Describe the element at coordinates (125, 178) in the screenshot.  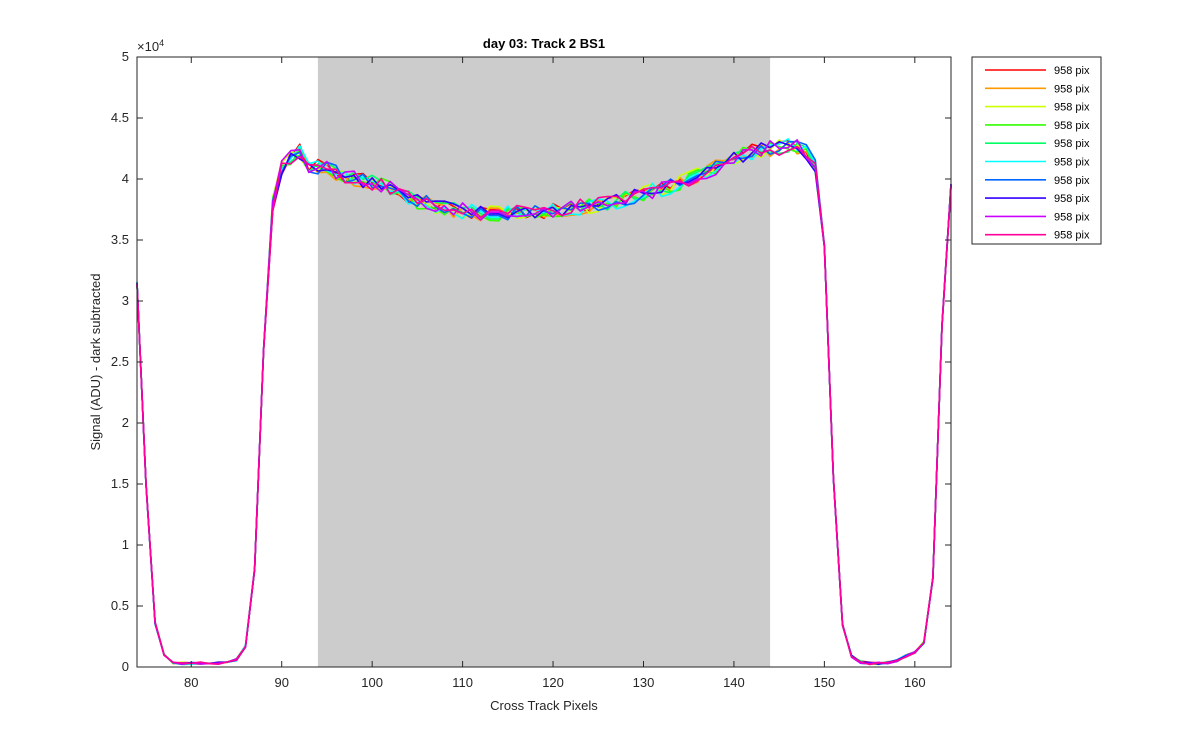
I see `y-tick-label: 4` at that location.